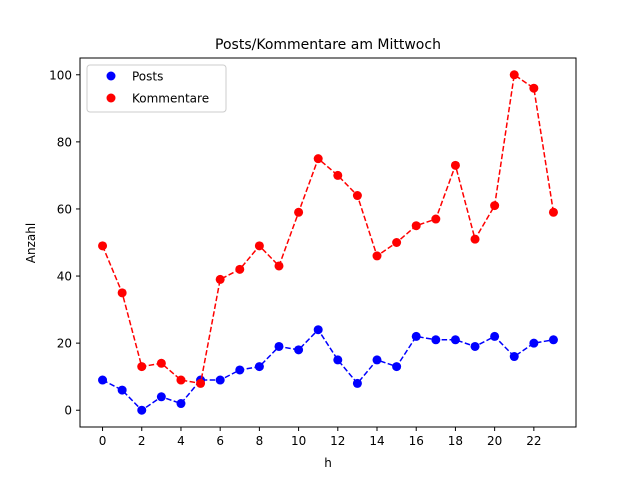 This screenshot has height=480, width=640. Describe the element at coordinates (31, 243) in the screenshot. I see `y-axis-label: Anzahl` at that location.